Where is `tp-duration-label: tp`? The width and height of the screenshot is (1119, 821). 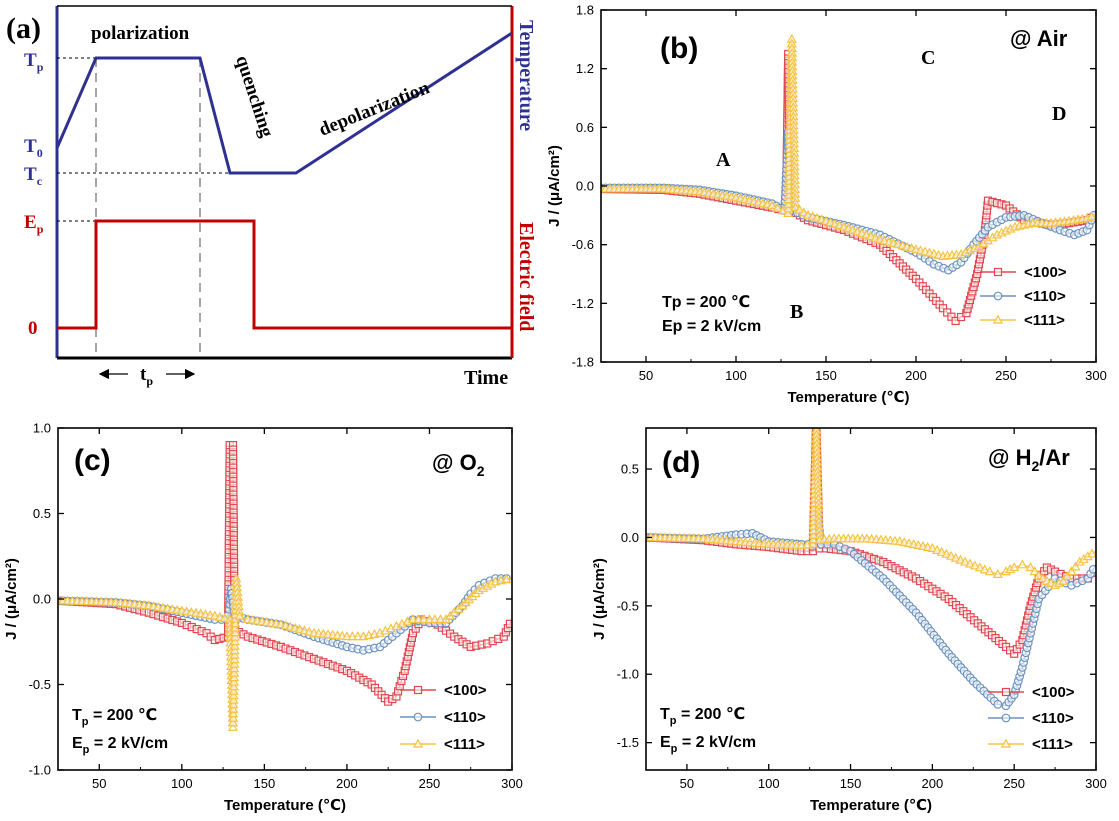
tp-duration-label: tp is located at coordinates (146, 376).